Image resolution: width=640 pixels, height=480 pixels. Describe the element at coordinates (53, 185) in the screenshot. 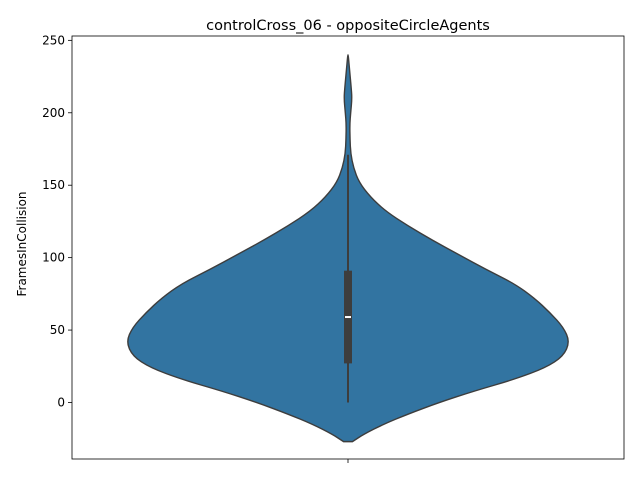

I see `y-tick-label: 150` at that location.